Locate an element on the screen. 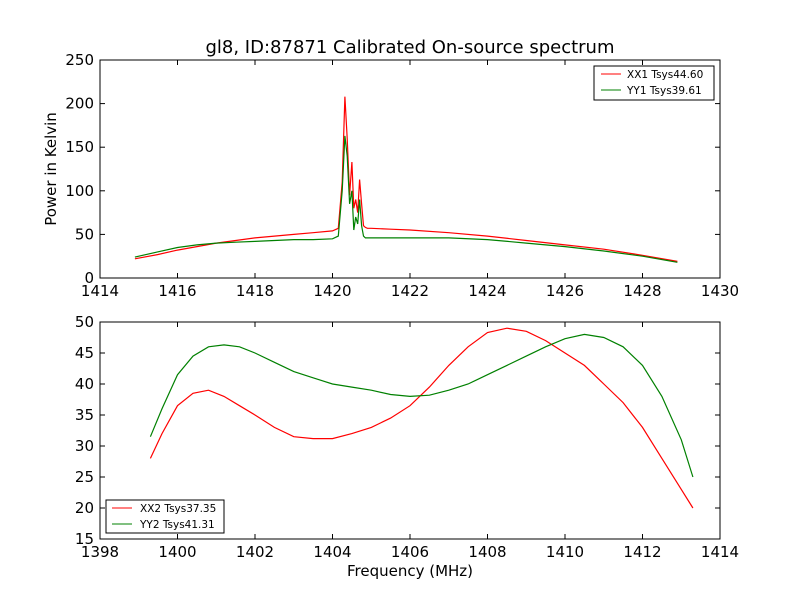 The width and height of the screenshot is (800, 600). x-tick-label: 1420 is located at coordinates (332, 291).